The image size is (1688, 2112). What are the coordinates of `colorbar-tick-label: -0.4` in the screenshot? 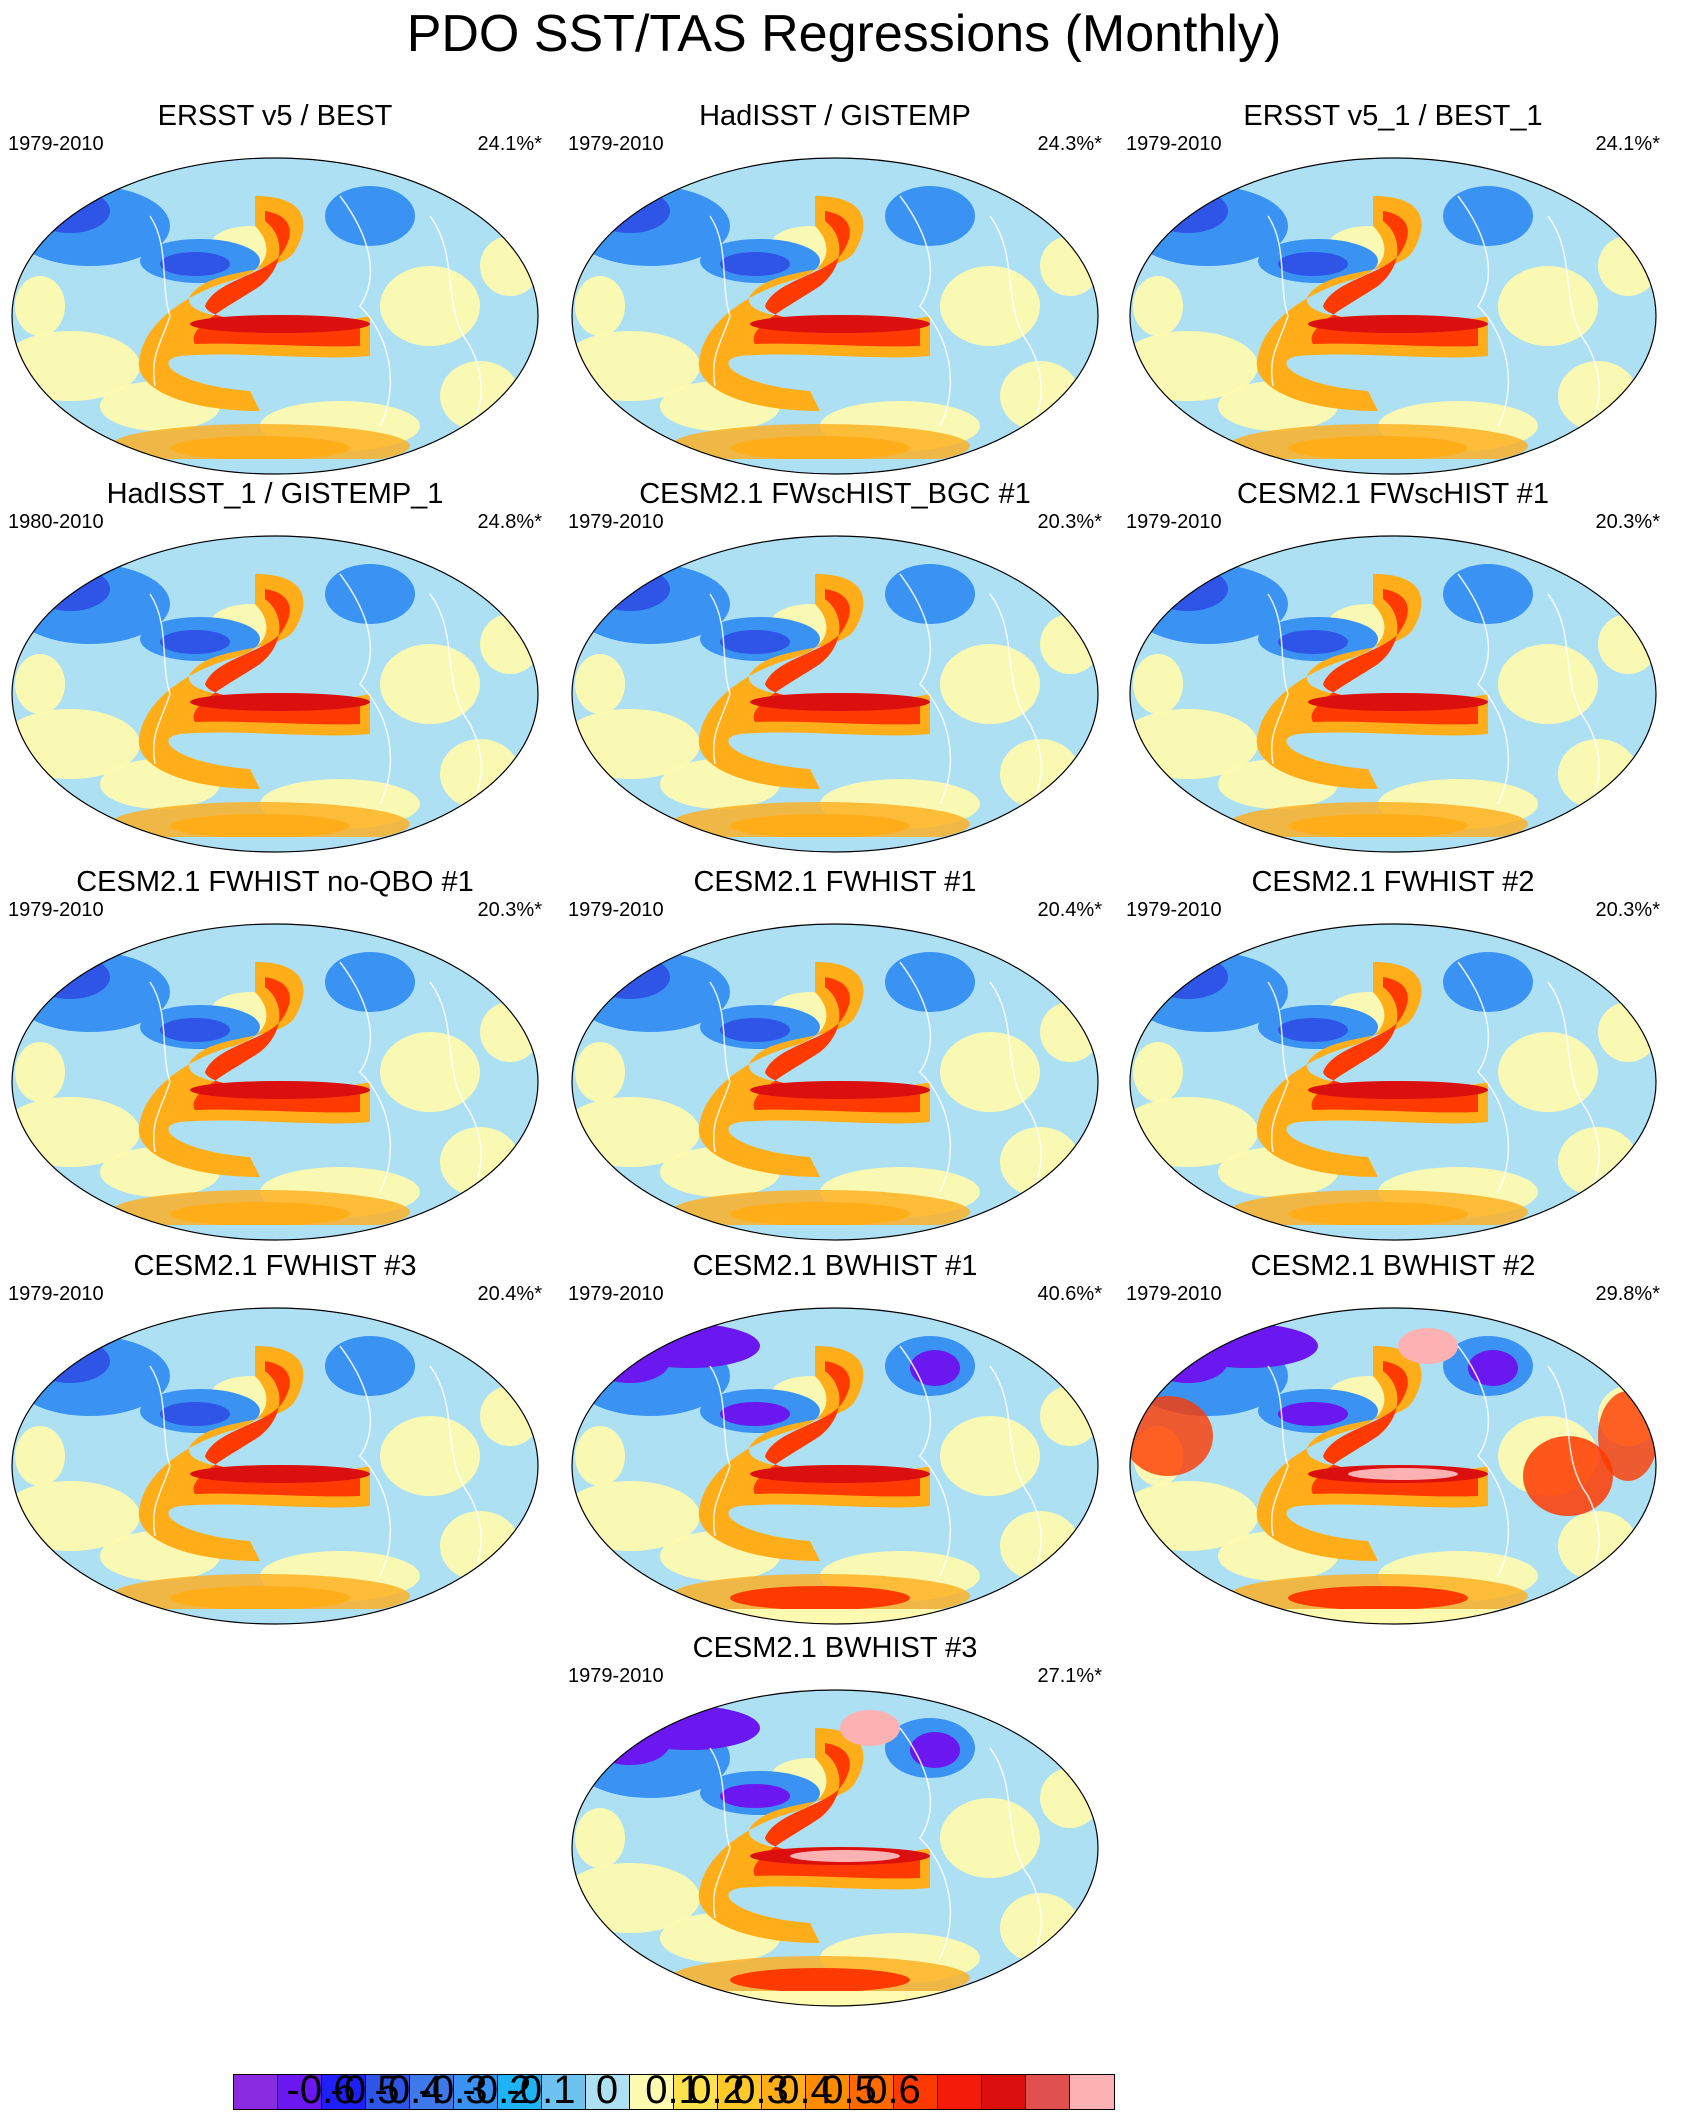 It's located at (409, 2090).